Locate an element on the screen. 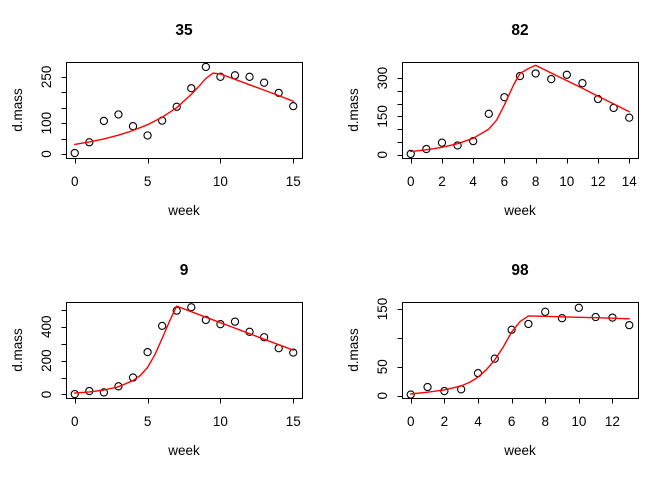  panel-title: 82 is located at coordinates (519, 30).